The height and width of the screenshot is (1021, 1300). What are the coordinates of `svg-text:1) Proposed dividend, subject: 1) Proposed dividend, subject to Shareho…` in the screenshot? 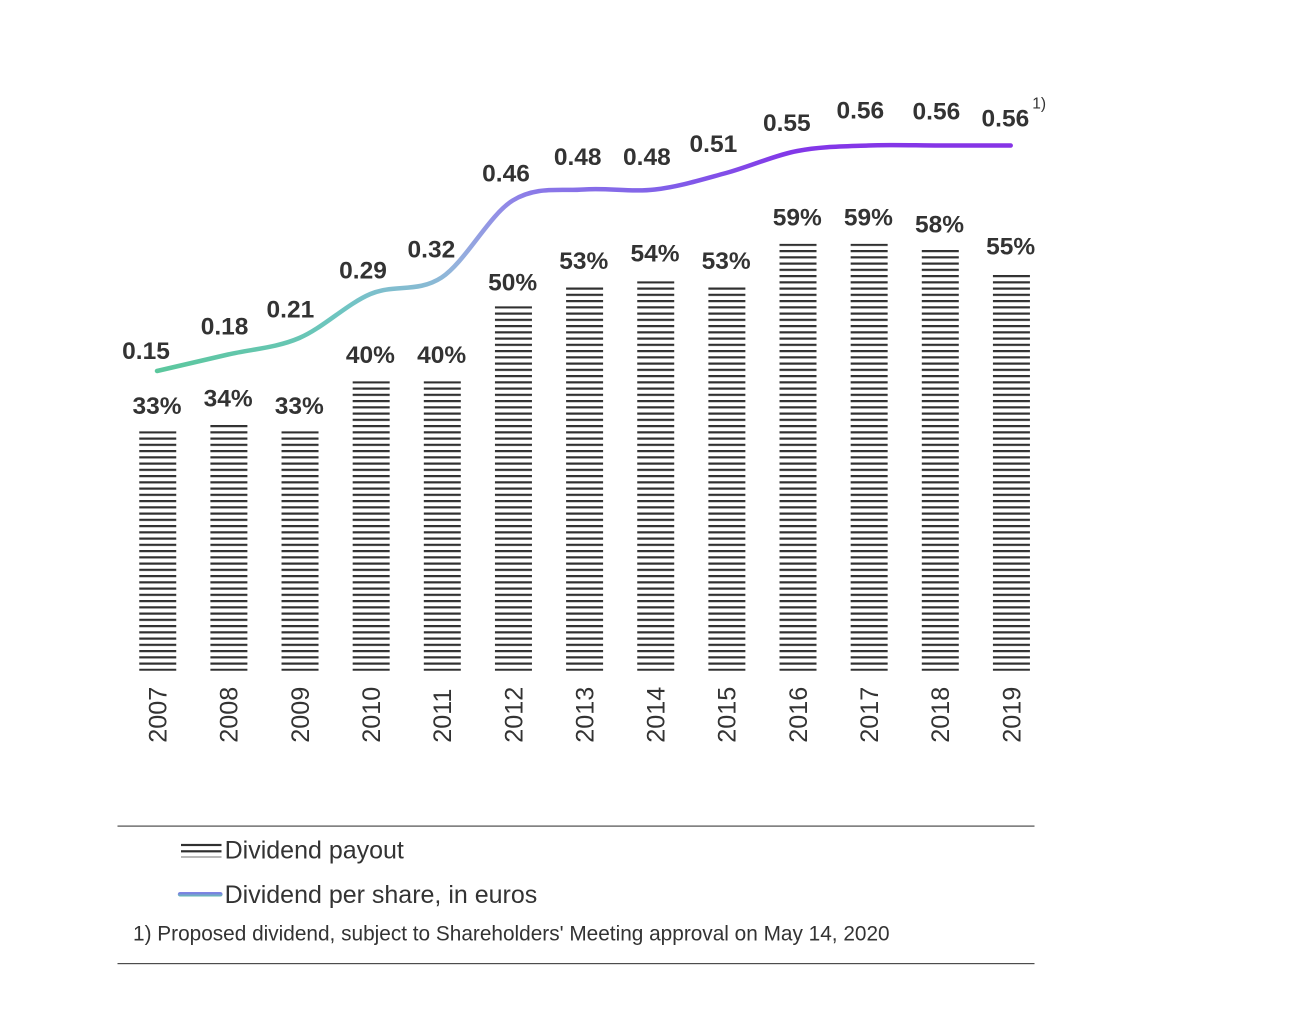 It's located at (511, 934).